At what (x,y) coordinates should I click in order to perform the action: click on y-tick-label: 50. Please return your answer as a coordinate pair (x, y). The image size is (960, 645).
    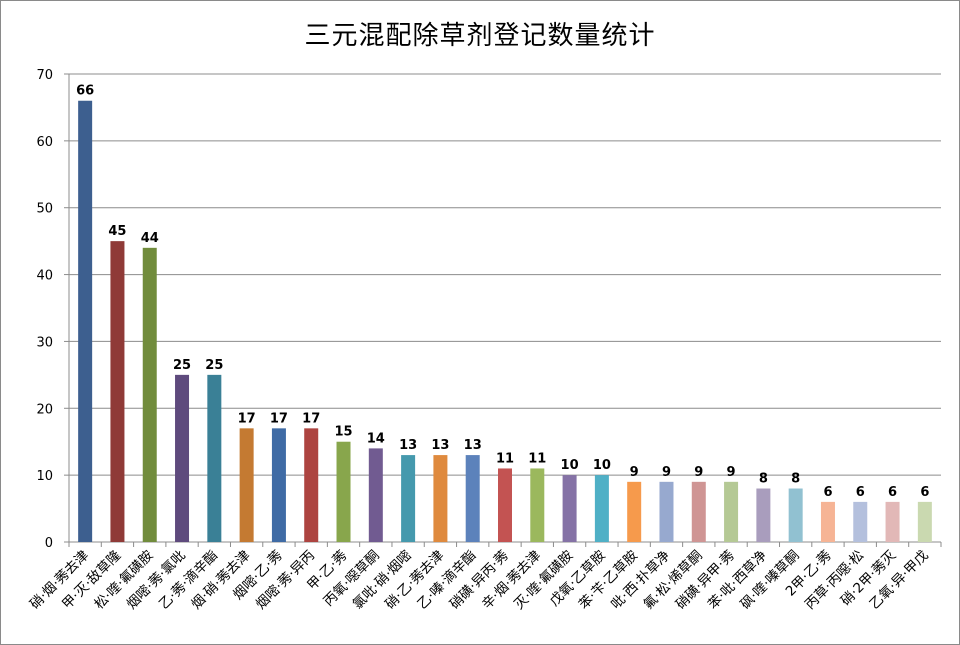
    Looking at the image, I should click on (44, 209).